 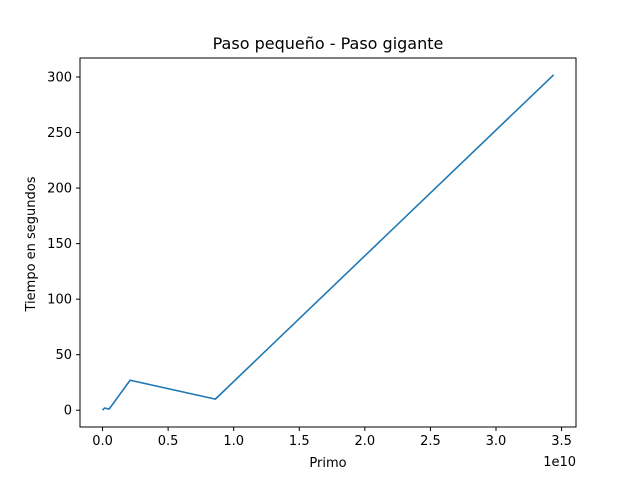 What do you see at coordinates (496, 441) in the screenshot?
I see `x-tick-label: 3.0` at bounding box center [496, 441].